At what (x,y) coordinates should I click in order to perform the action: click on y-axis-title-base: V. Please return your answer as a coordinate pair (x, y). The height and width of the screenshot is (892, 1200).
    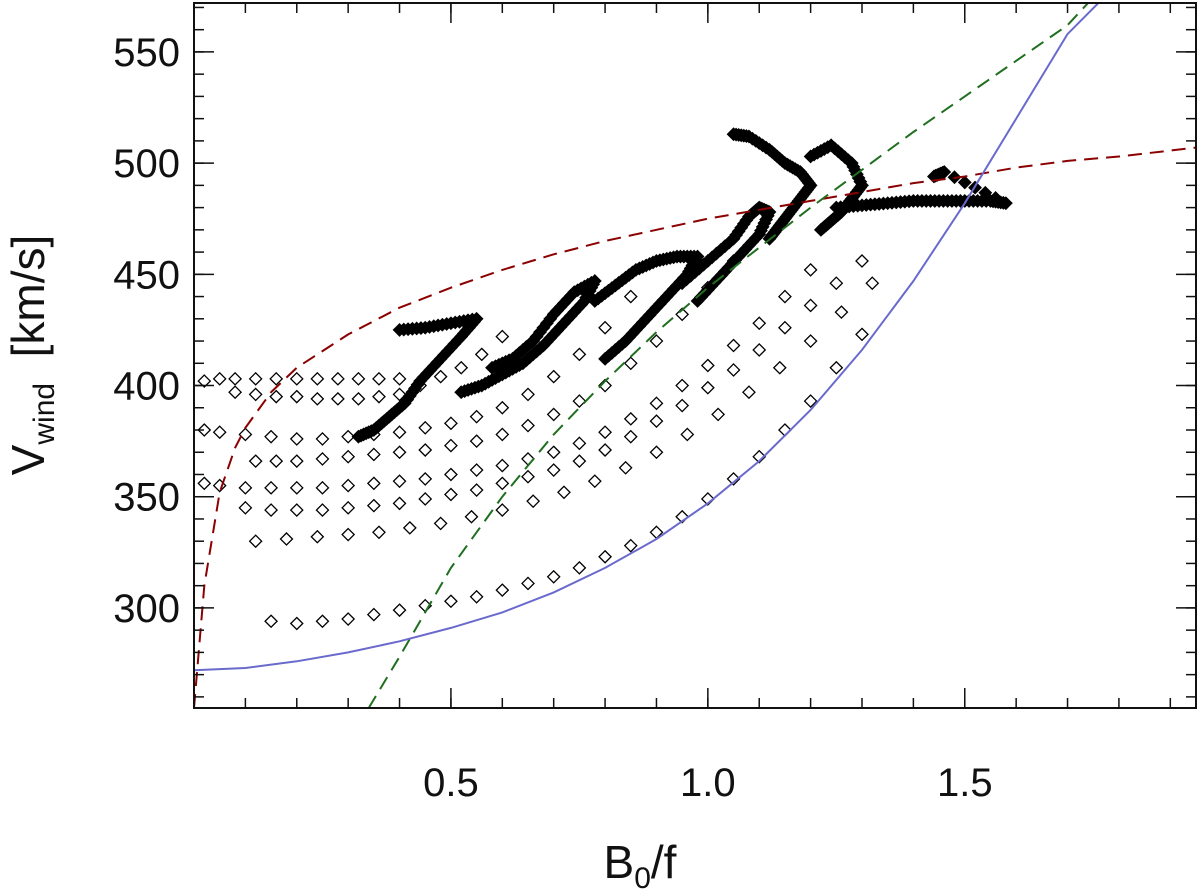
    Looking at the image, I should click on (28, 459).